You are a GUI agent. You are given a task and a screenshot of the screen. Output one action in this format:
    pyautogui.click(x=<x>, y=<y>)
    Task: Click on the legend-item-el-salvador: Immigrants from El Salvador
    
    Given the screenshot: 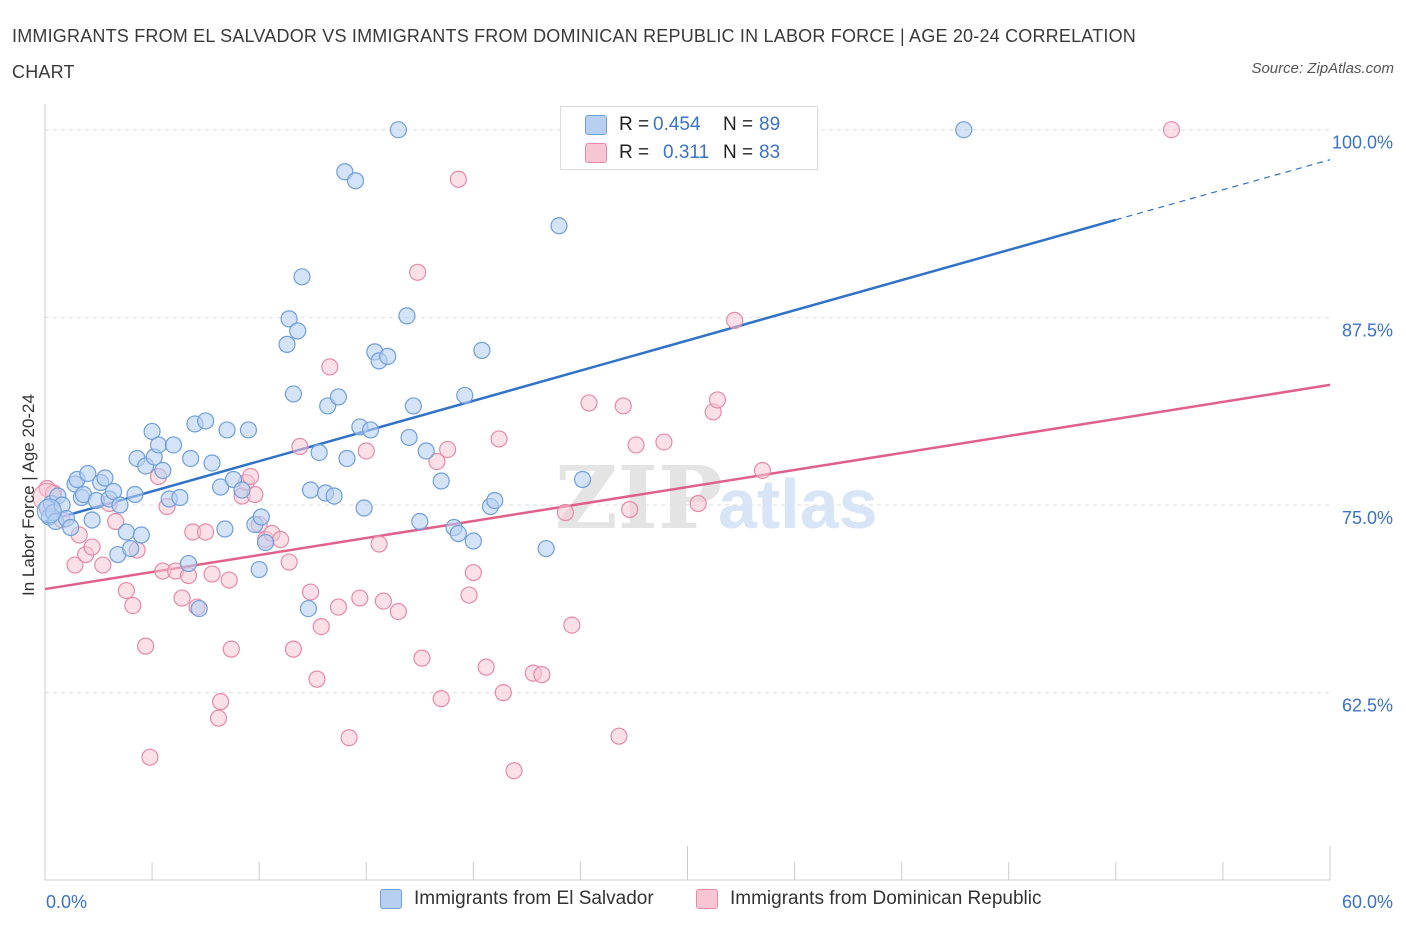 What is the action you would take?
    pyautogui.click(x=517, y=899)
    